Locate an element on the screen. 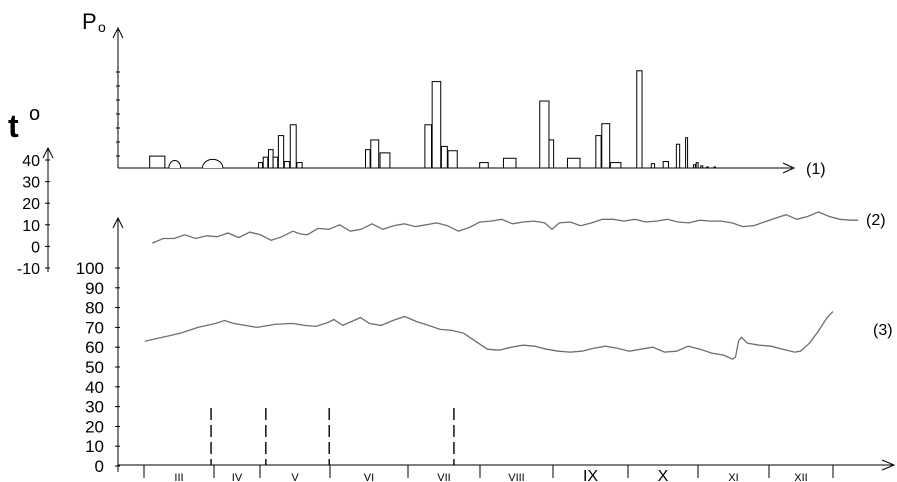  humidity-y-tick-label: 10 is located at coordinates (94, 446).